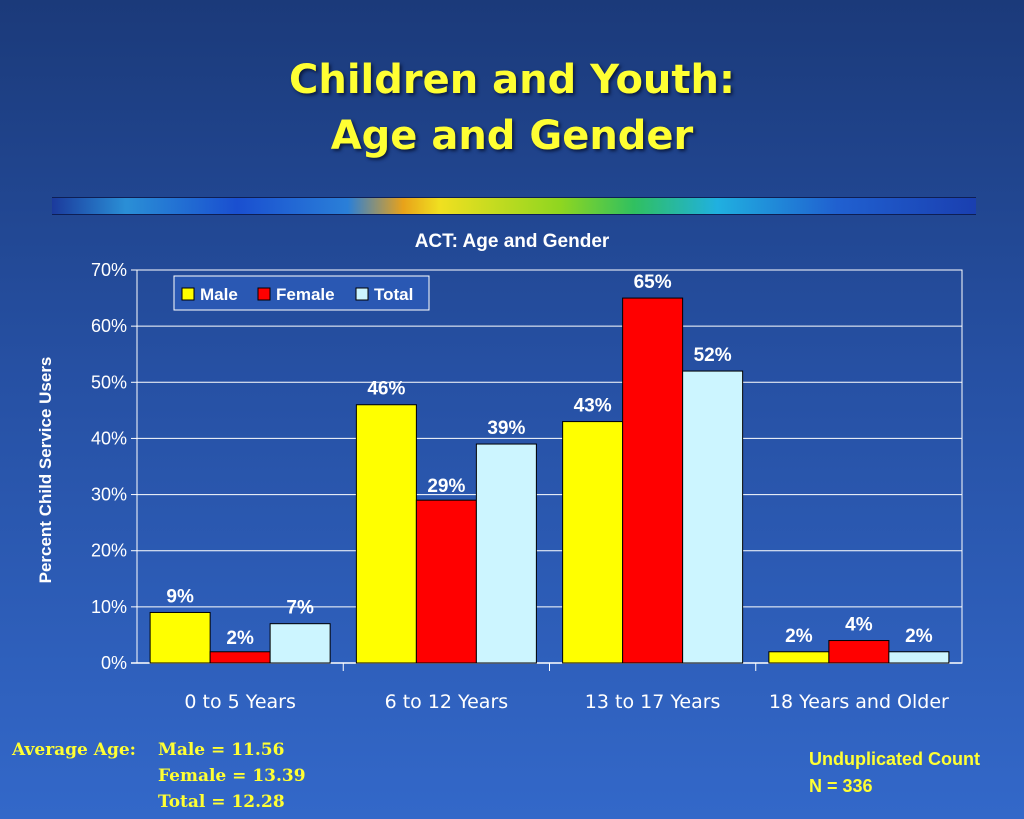 This screenshot has height=819, width=1024. Describe the element at coordinates (386, 389) in the screenshot. I see `data-label: 46%` at that location.